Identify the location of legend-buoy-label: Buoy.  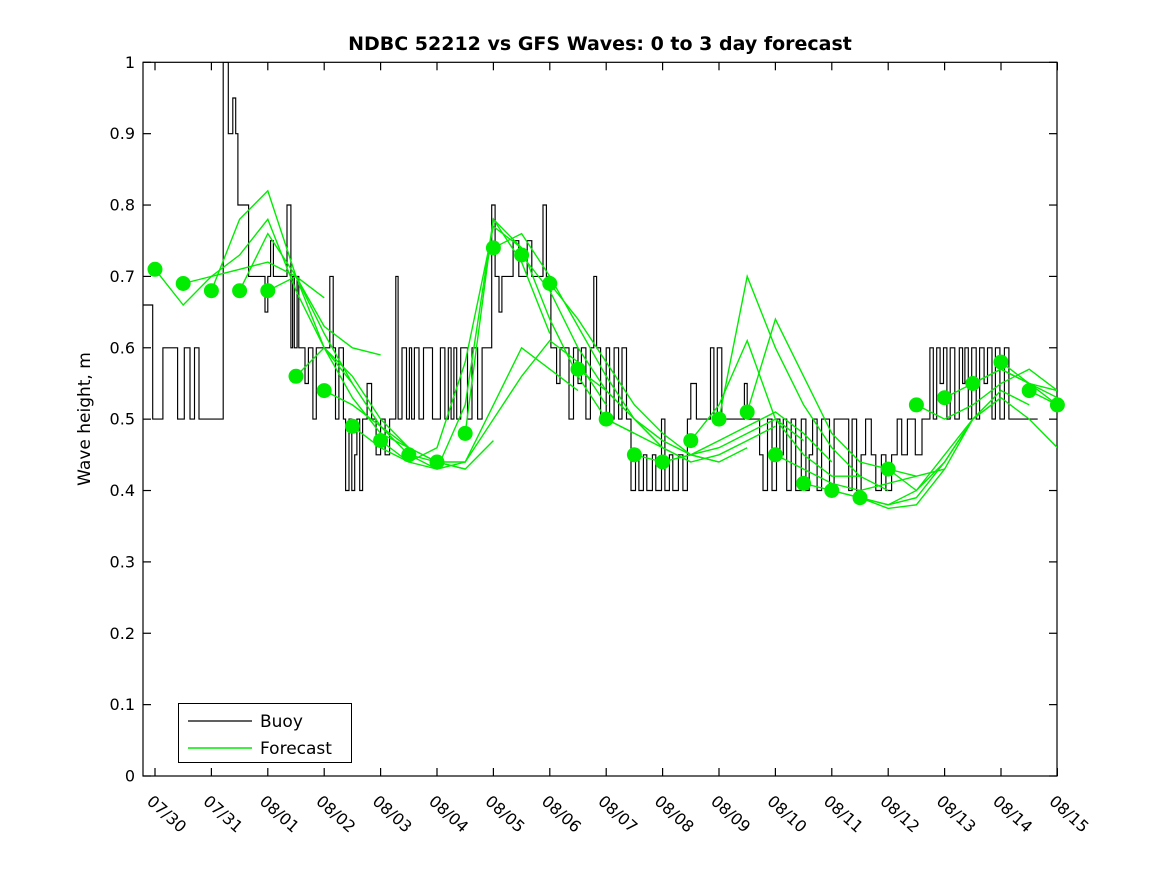
(281, 722).